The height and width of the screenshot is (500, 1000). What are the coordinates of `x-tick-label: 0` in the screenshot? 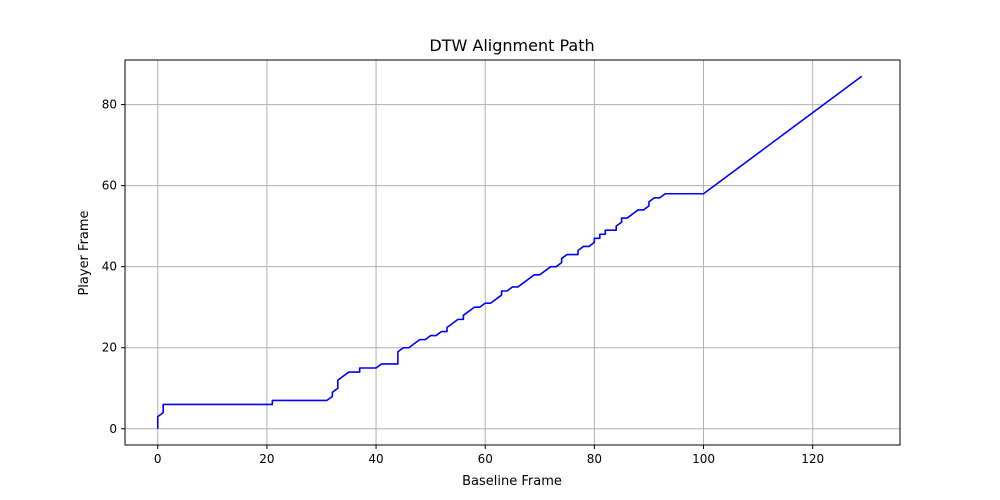 It's located at (158, 459).